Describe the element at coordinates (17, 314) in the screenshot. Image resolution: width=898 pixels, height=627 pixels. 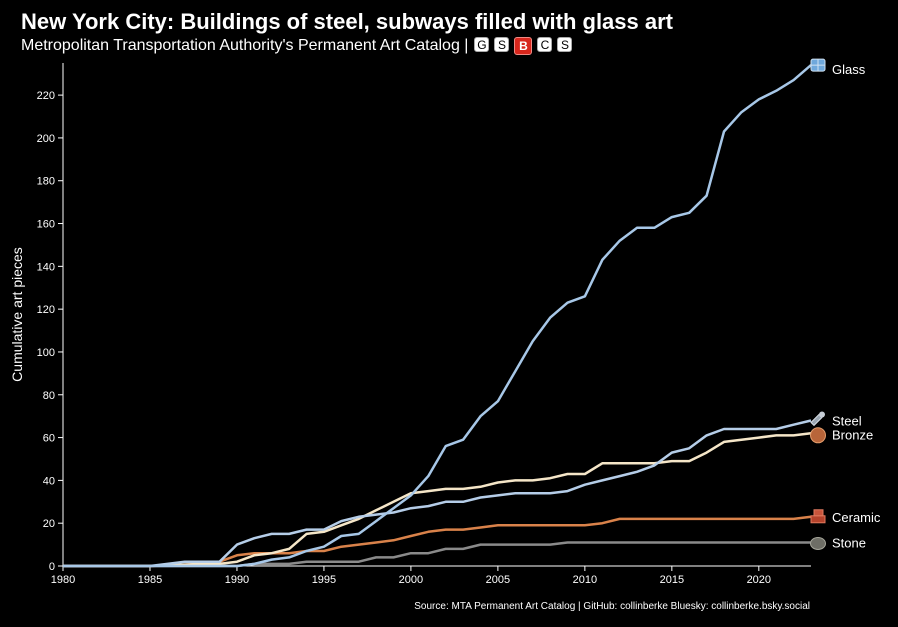
I see `y-axis-label: Cumulative art pieces` at that location.